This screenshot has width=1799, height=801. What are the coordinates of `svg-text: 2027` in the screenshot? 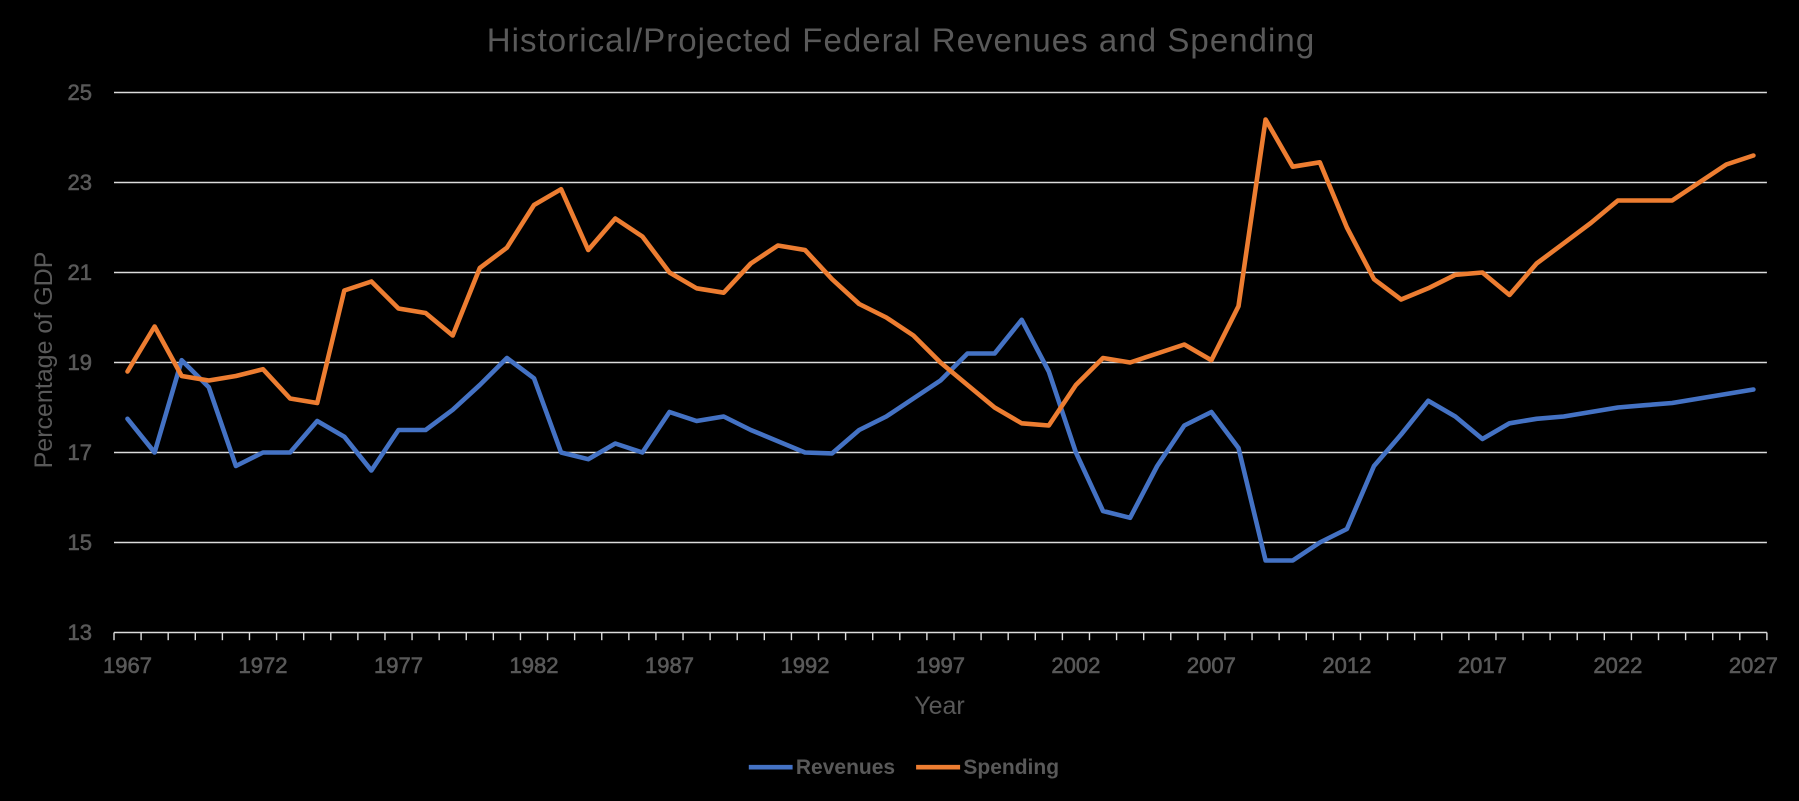 It's located at (1753, 665).